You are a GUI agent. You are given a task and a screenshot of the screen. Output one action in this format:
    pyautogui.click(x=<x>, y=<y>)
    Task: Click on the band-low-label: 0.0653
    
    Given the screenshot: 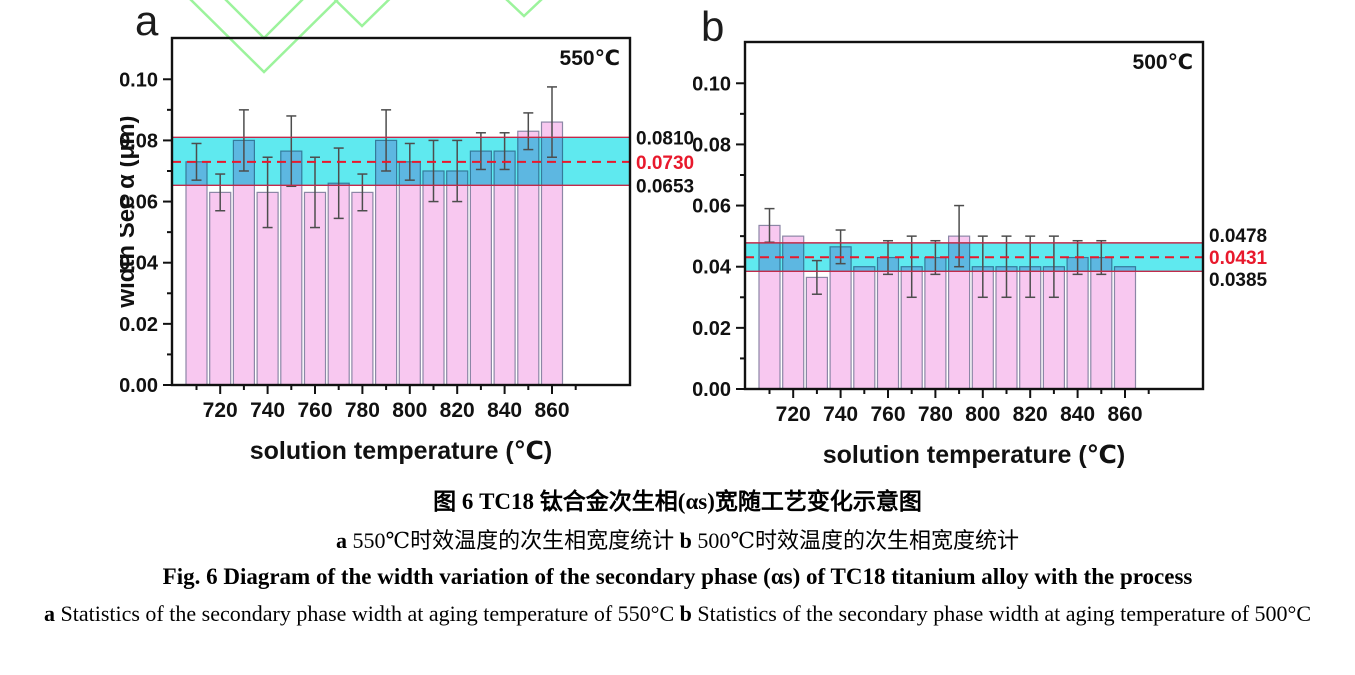 What is the action you would take?
    pyautogui.click(x=665, y=186)
    